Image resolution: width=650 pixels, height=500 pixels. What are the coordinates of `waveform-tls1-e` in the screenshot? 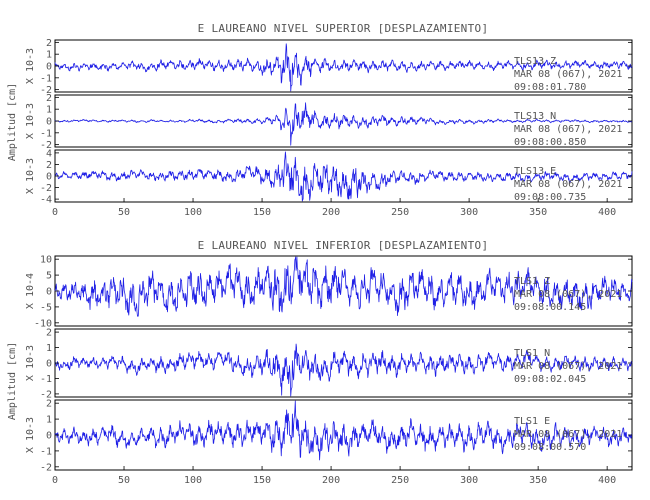 It's located at (343, 430).